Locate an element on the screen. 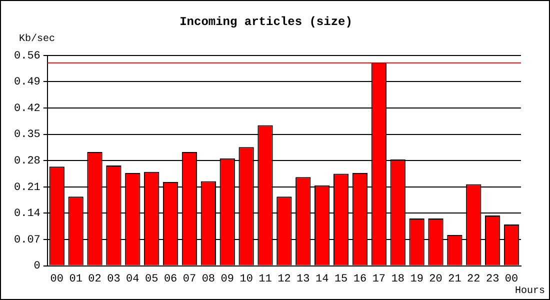  x-tick-label: 02 is located at coordinates (95, 279).